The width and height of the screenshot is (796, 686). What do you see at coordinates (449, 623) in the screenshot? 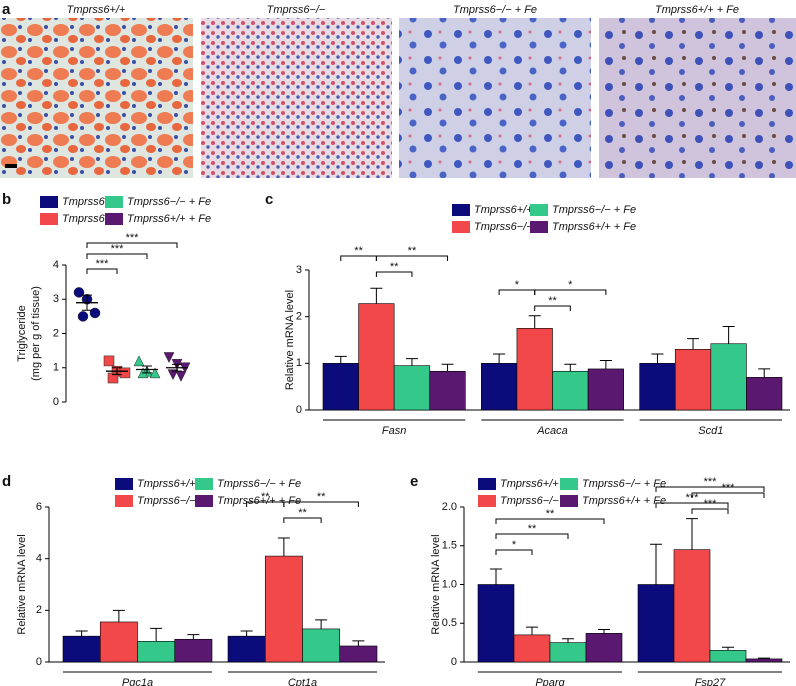
I see `y-tick-label: 0.5` at bounding box center [449, 623].